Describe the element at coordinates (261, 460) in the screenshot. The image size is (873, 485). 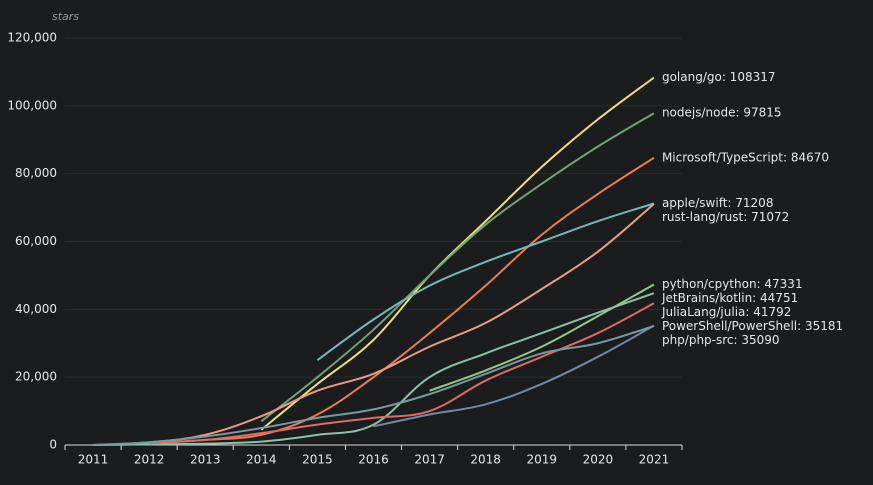
I see `x-tick-label: 2014` at that location.